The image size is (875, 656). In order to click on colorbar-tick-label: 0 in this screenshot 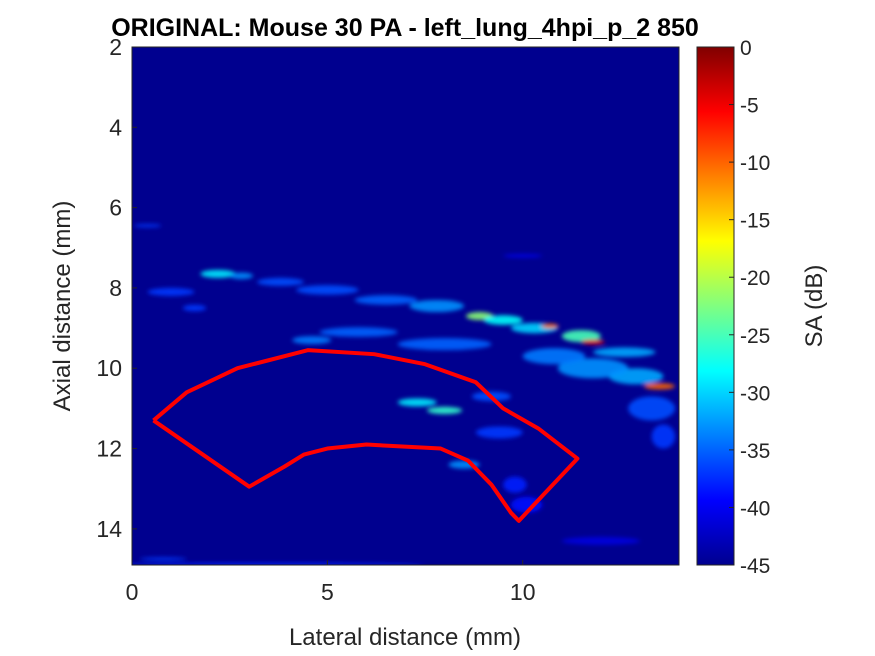, I will do `click(746, 48)`.